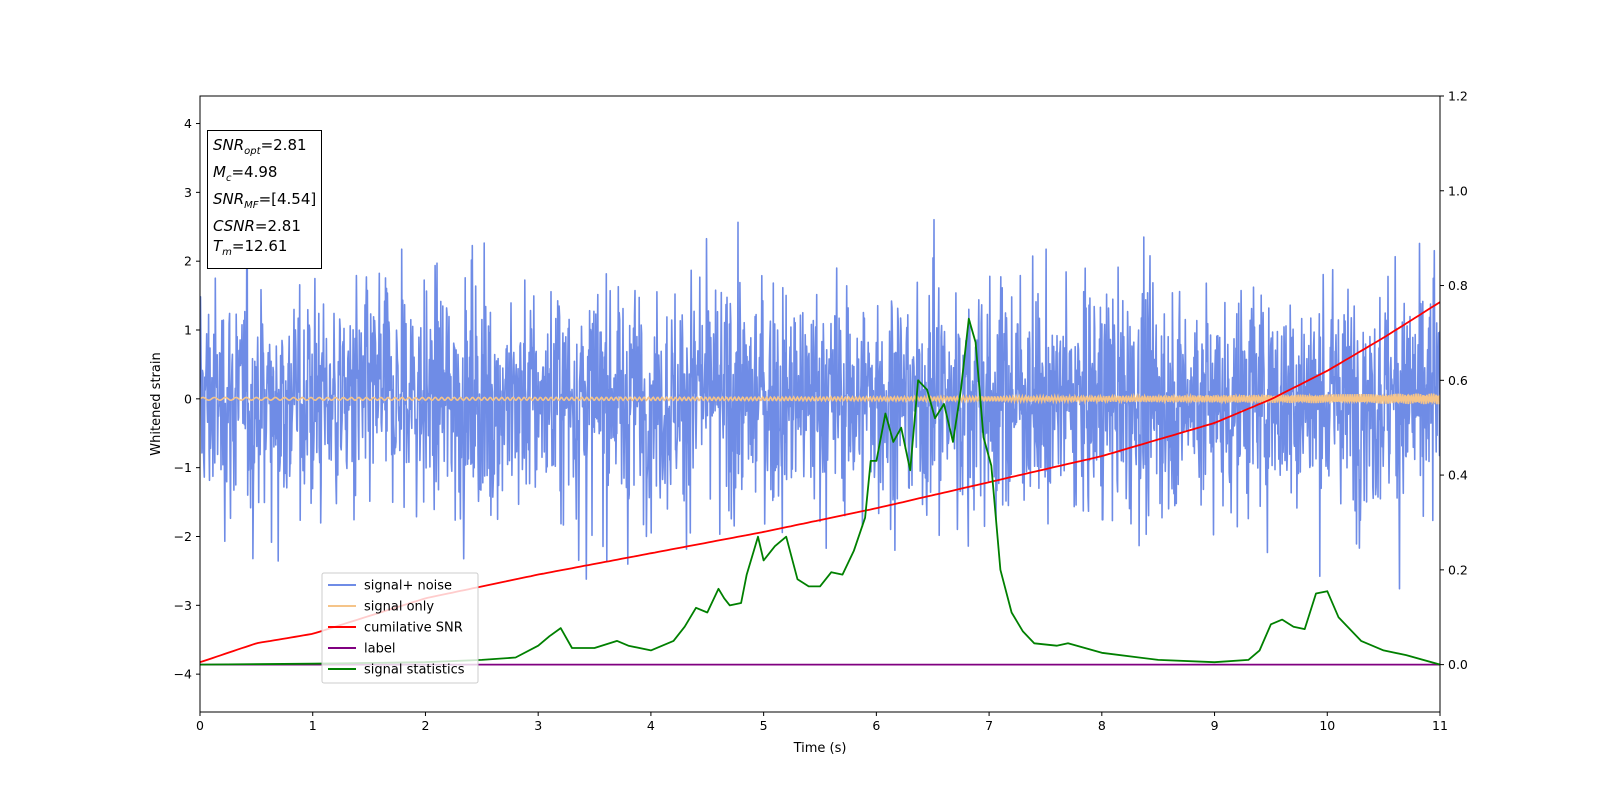 This screenshot has height=800, width=1600. I want to click on tm-symbol: T, so click(218, 246).